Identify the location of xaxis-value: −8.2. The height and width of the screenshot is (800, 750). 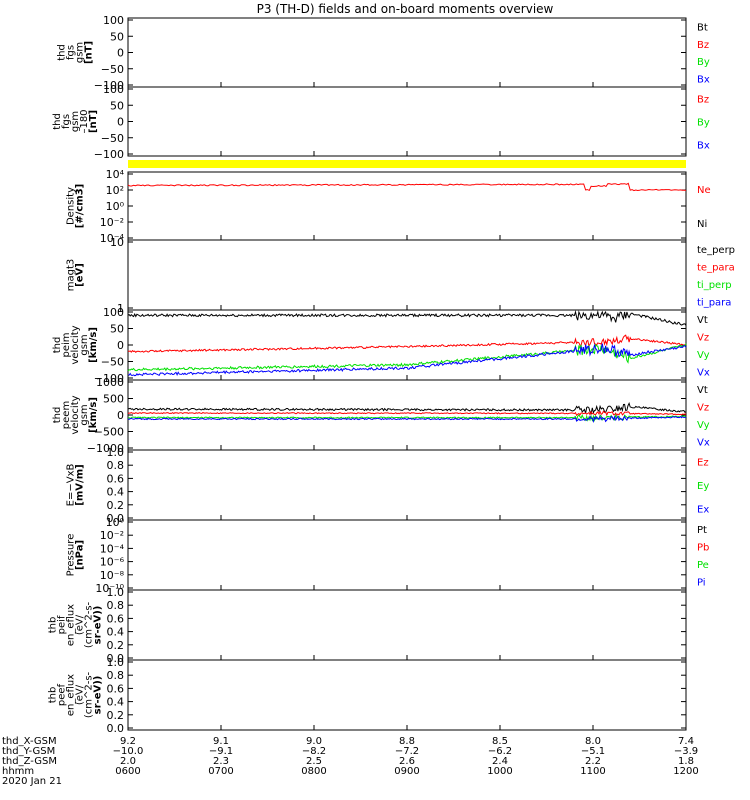
(314, 751).